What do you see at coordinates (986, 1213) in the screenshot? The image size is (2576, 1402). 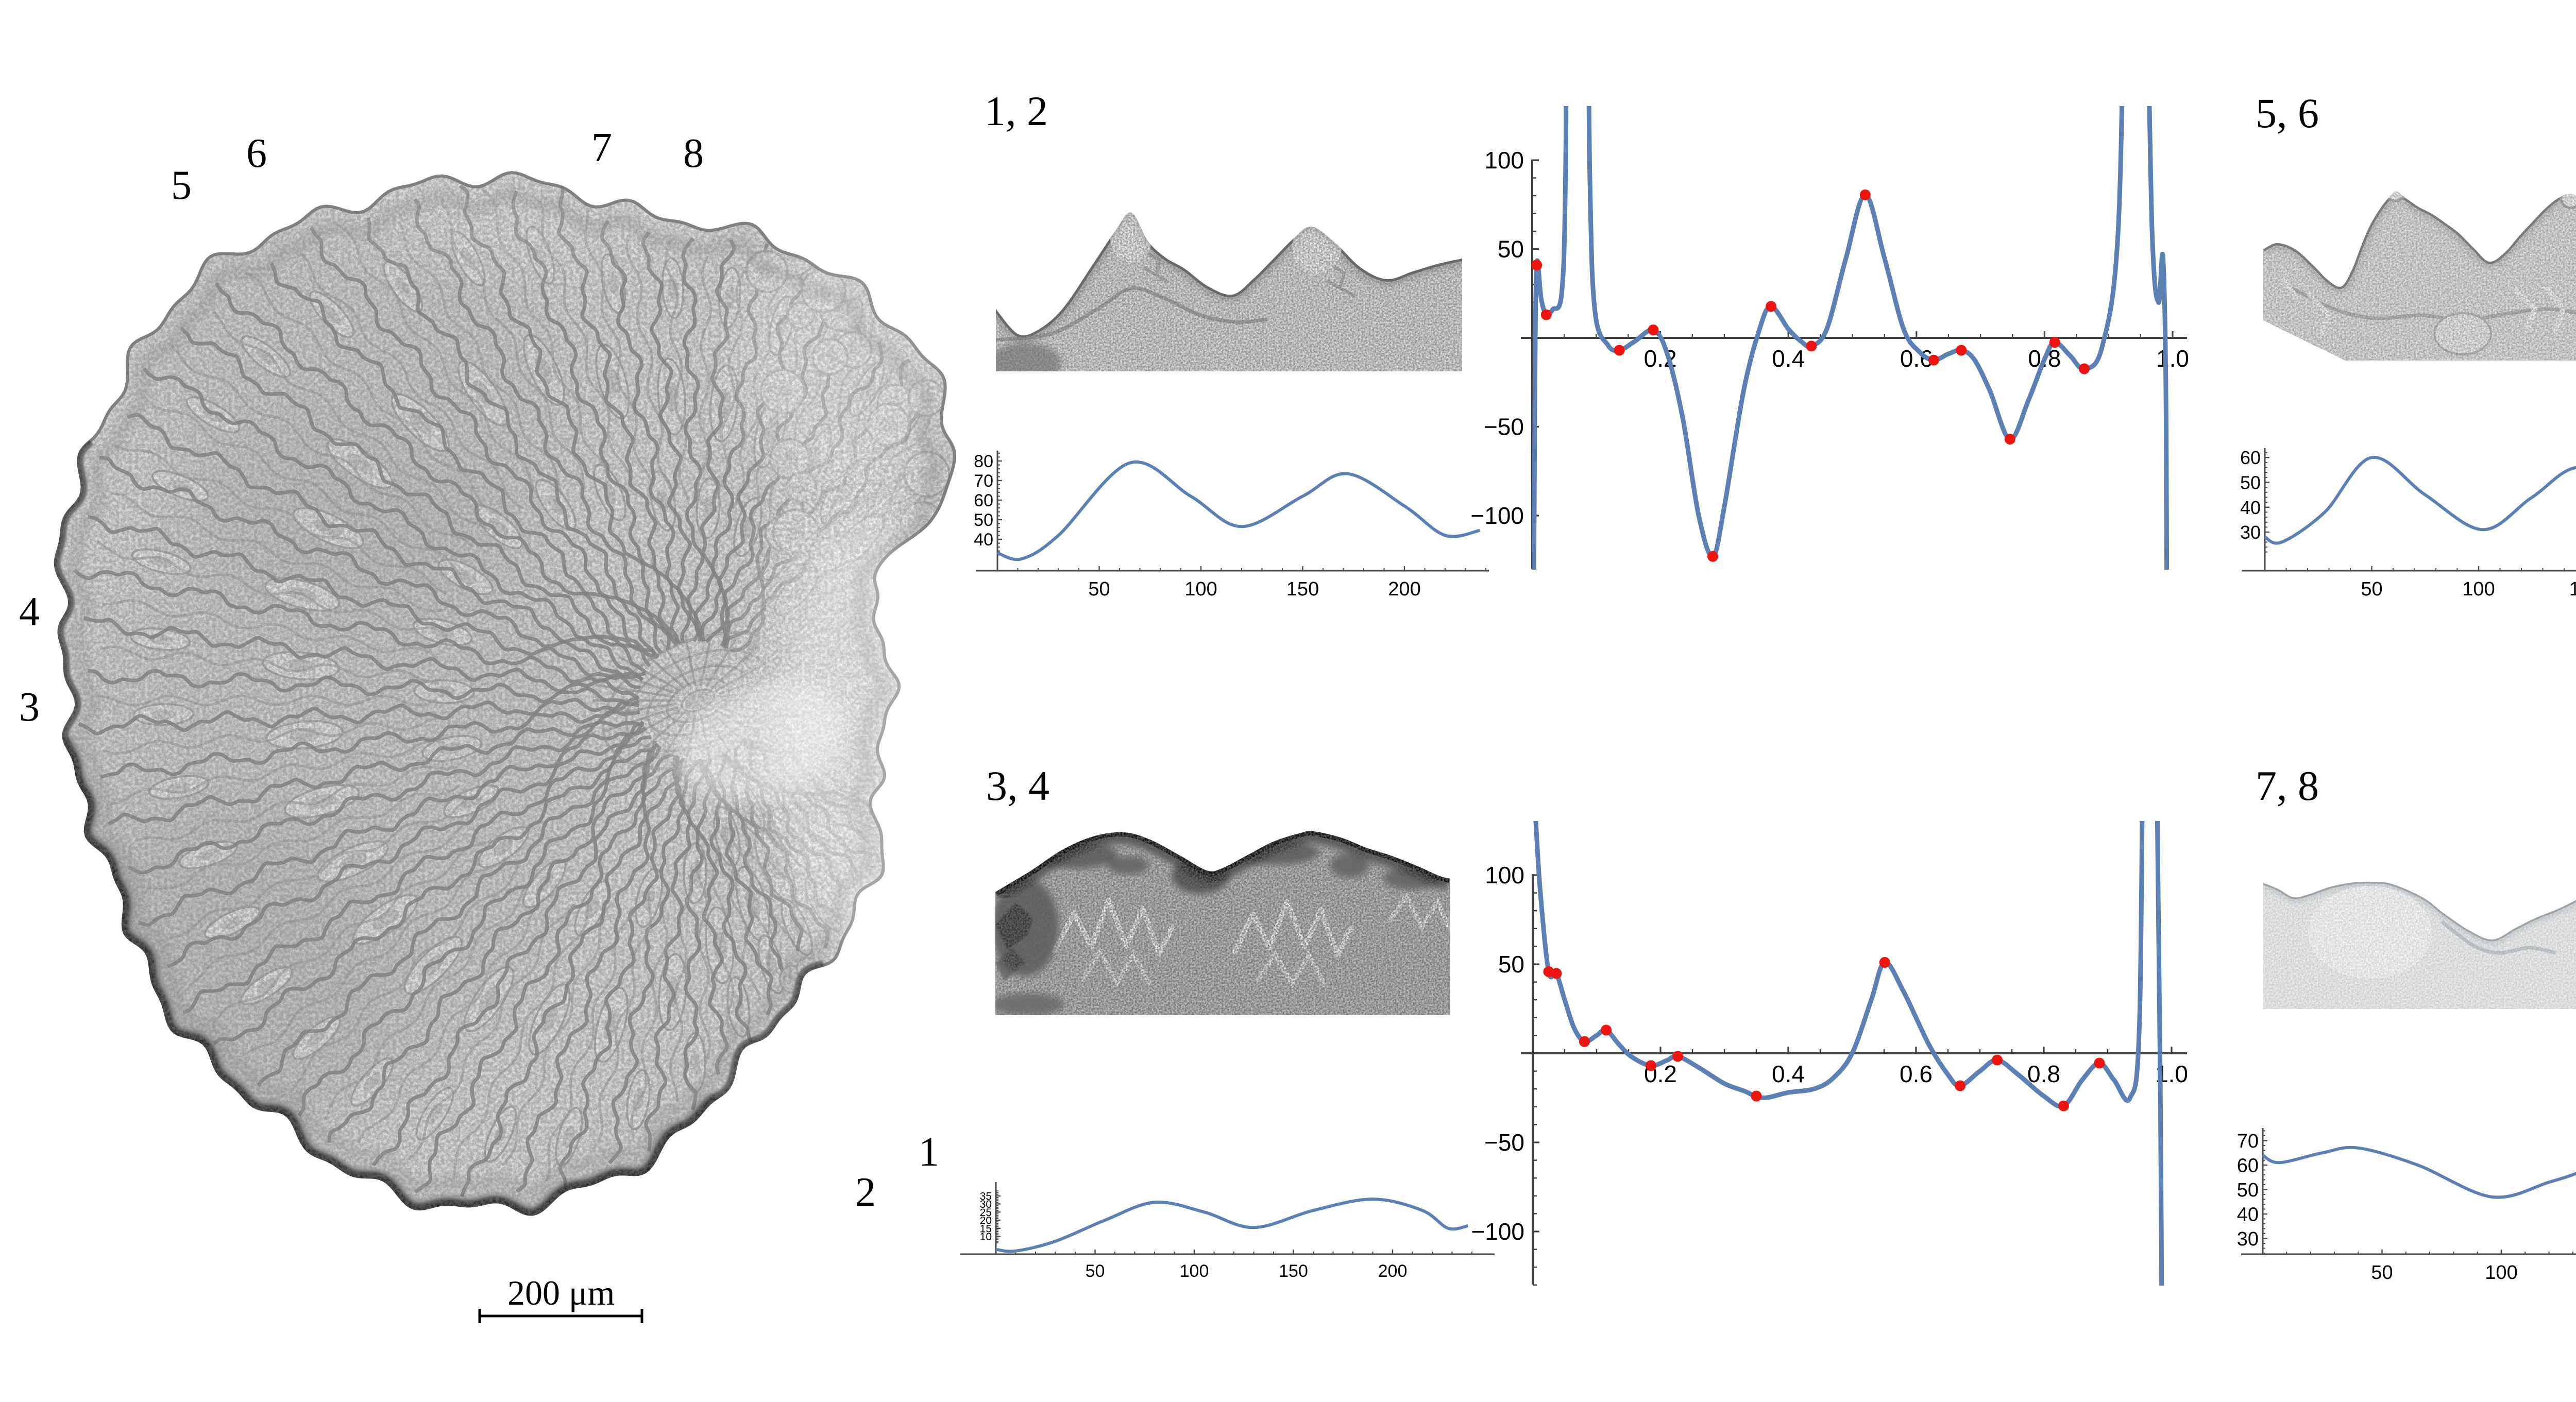 I see `svg-text: 25` at bounding box center [986, 1213].